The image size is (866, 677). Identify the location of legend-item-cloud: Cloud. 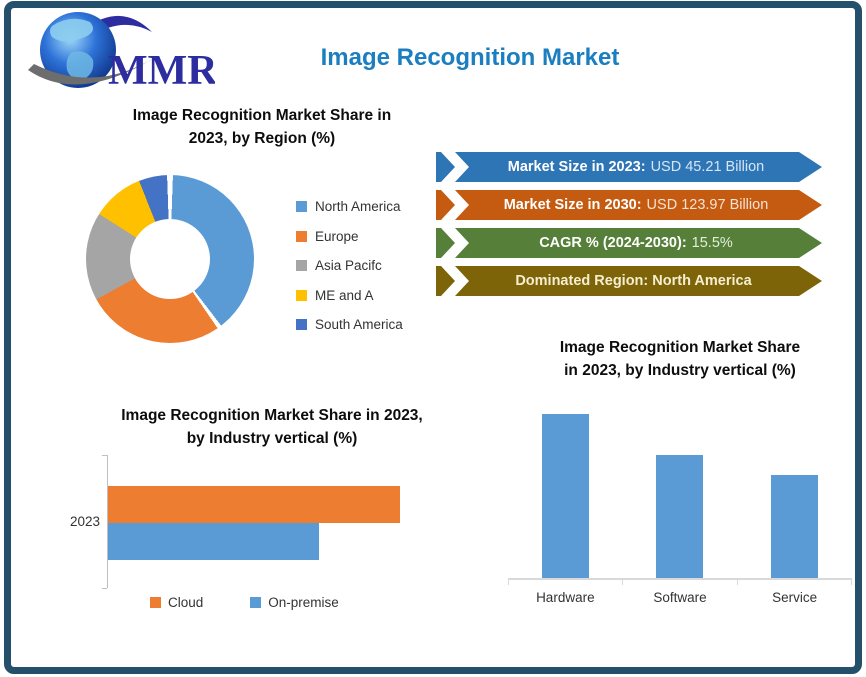
(176, 602).